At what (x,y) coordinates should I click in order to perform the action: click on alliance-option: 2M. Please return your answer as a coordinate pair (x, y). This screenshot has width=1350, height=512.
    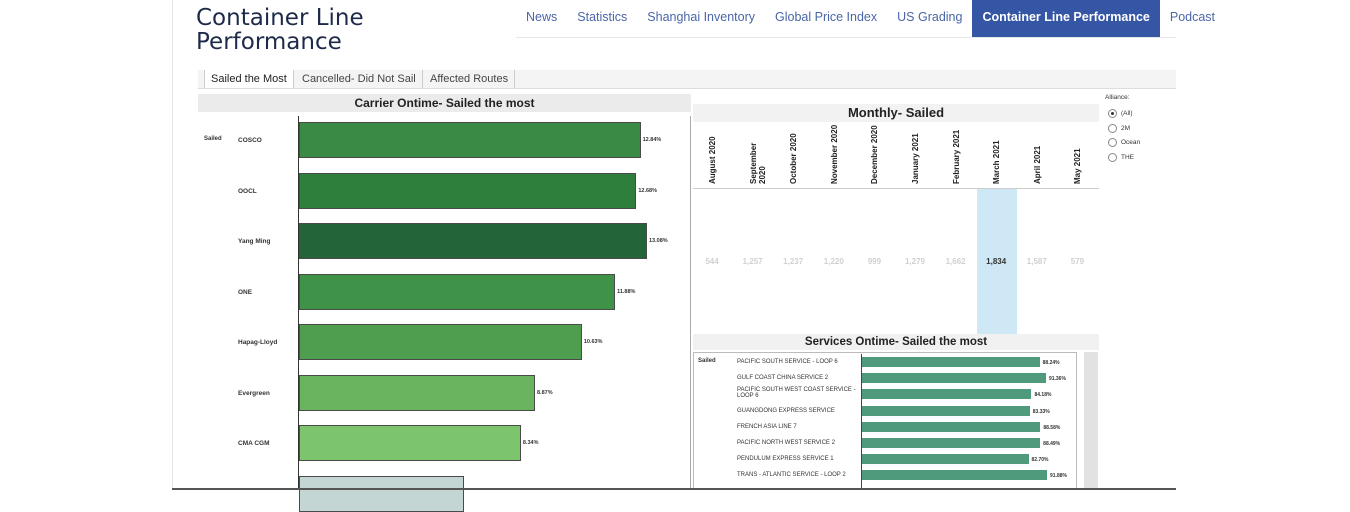
    Looking at the image, I should click on (1119, 128).